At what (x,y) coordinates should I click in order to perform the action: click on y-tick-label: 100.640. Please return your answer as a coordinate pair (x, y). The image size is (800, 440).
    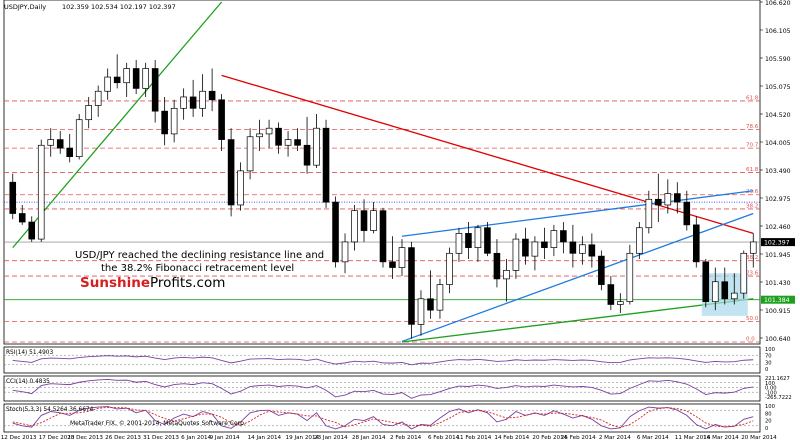
    Looking at the image, I should click on (778, 339).